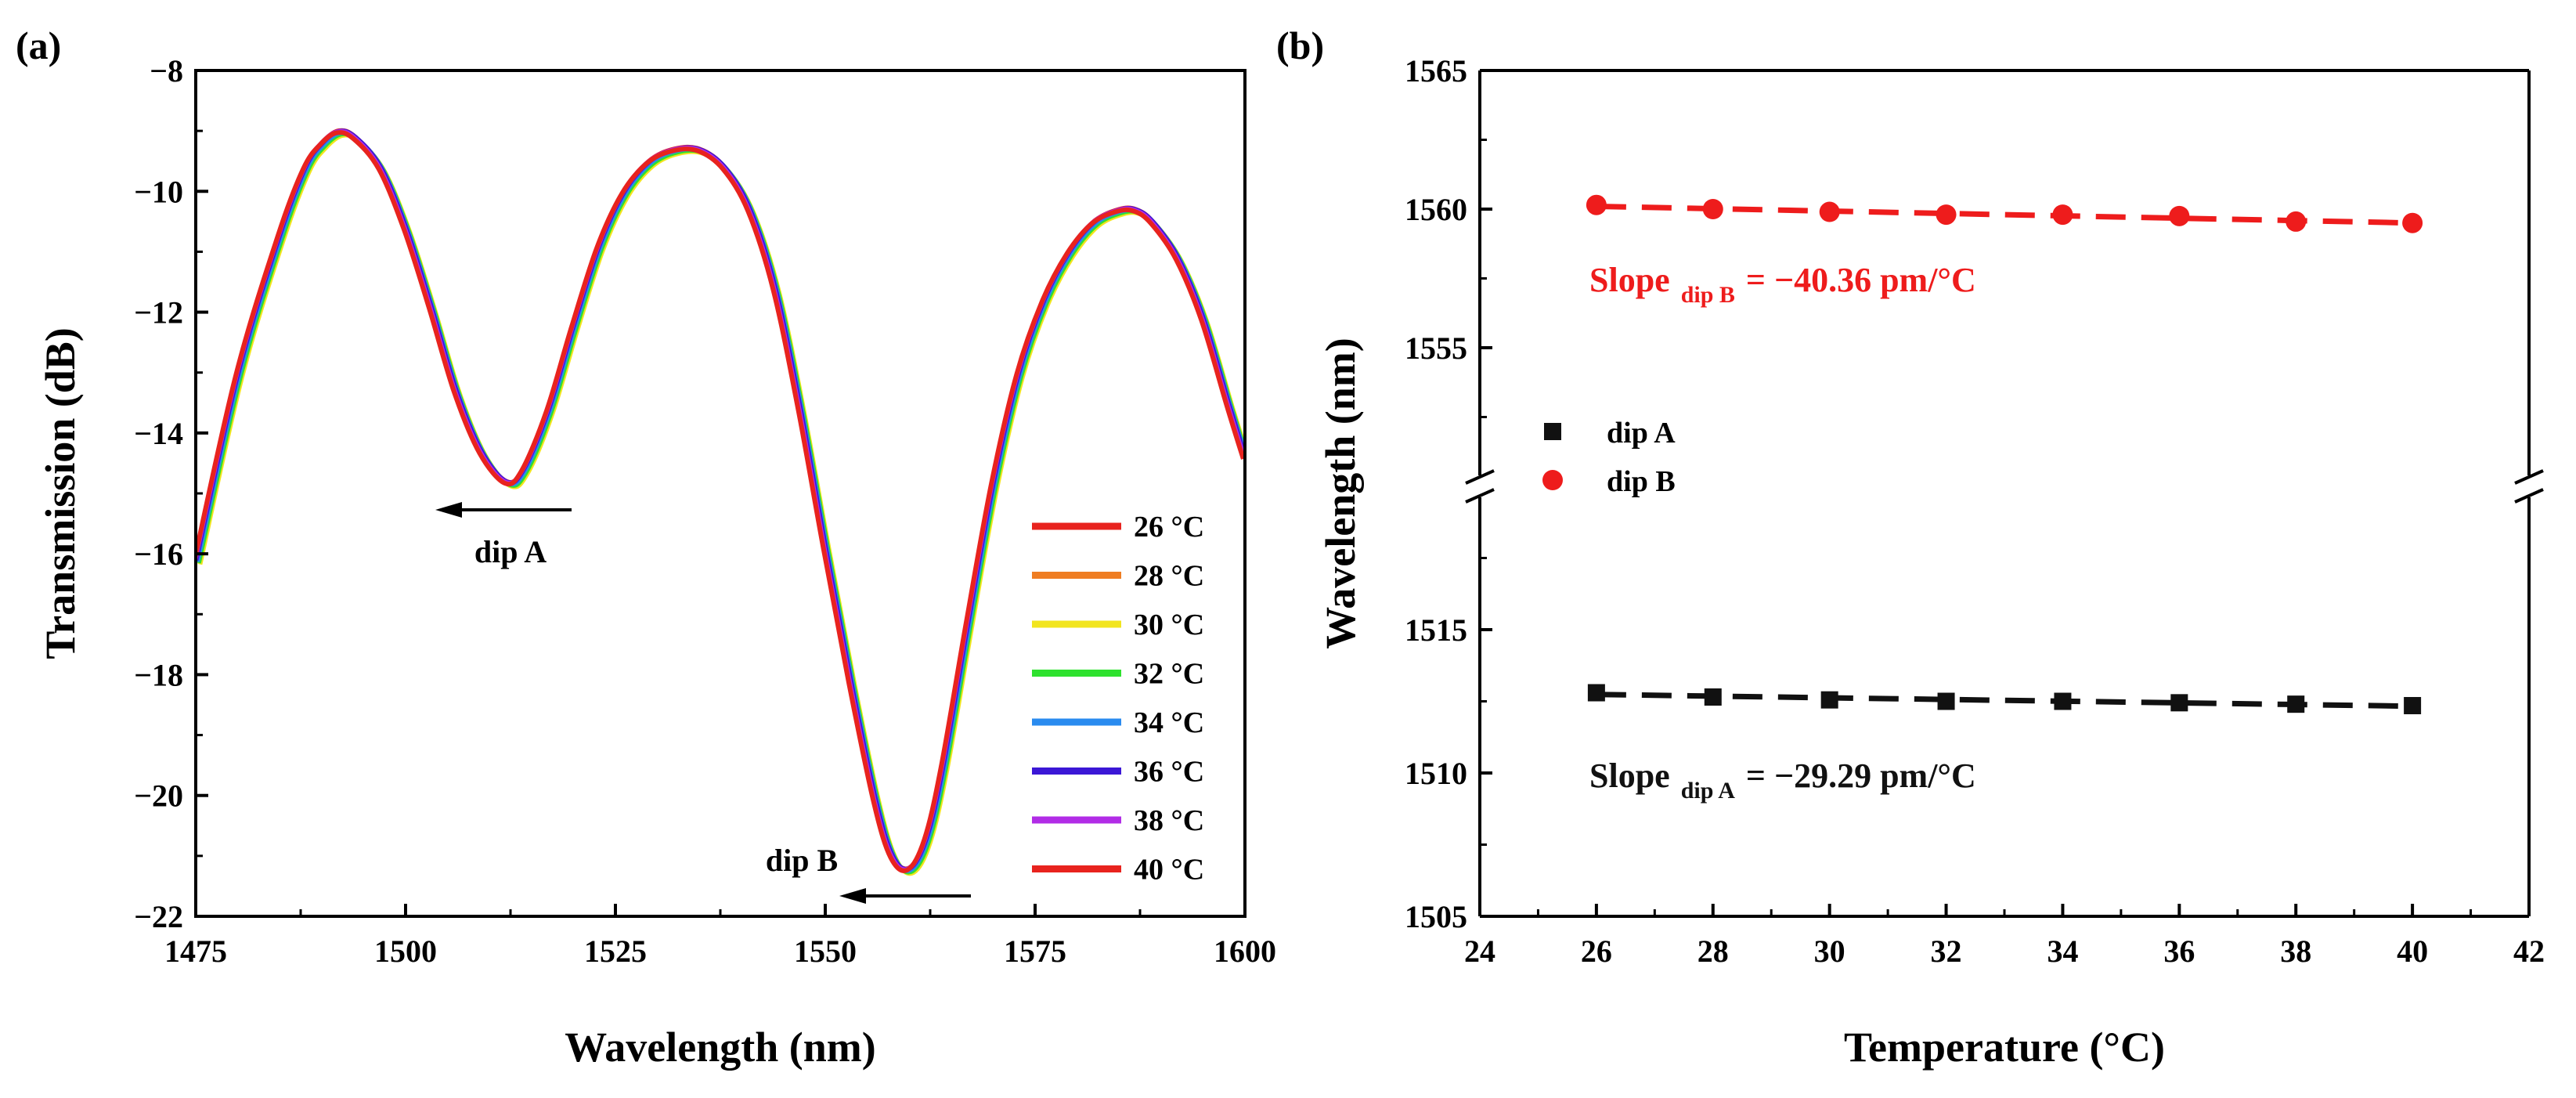 The height and width of the screenshot is (1098, 2576). I want to click on panel-b-x-axis-title: Temperature (°C), so click(2004, 1047).